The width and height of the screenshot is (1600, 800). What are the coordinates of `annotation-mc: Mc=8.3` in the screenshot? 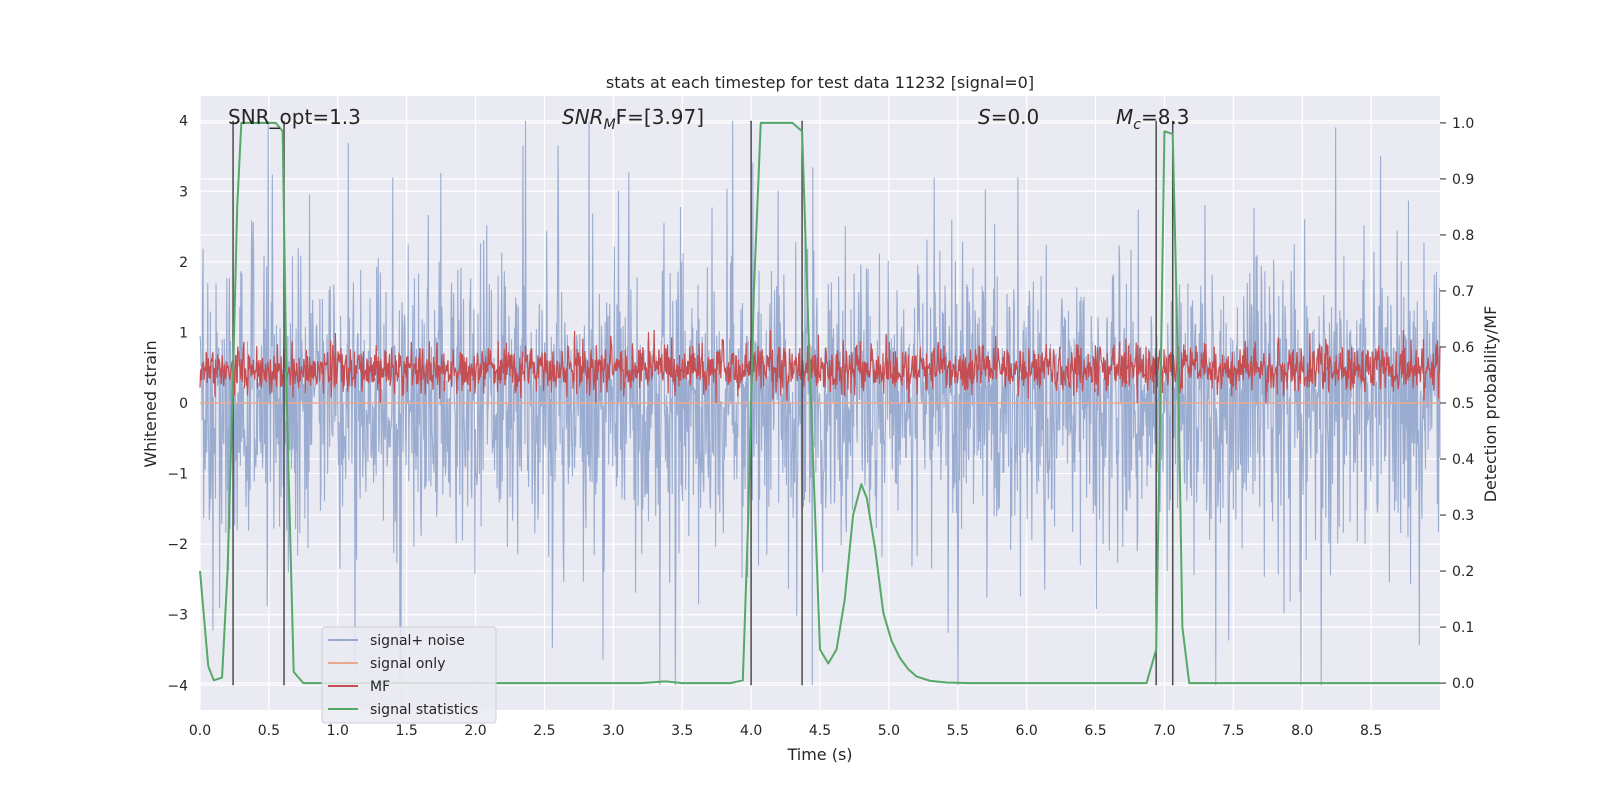 It's located at (1153, 119).